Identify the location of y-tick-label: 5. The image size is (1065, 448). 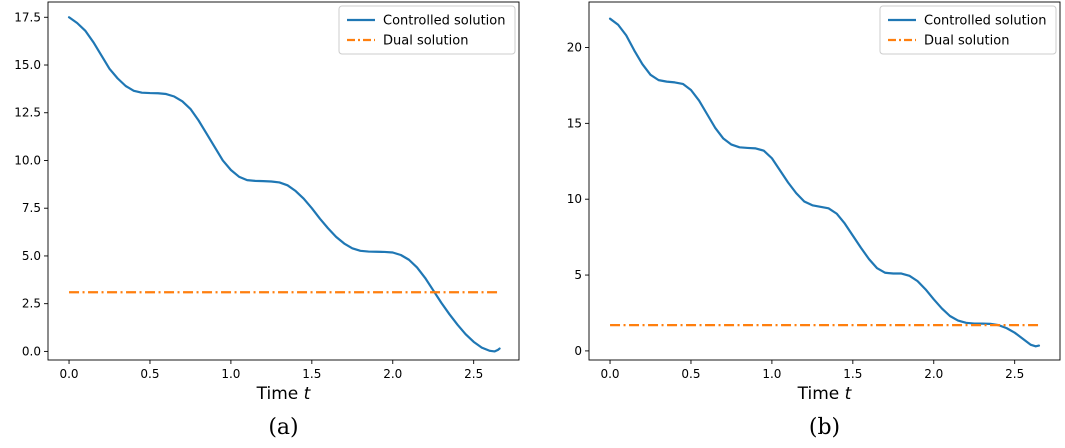
(578, 275).